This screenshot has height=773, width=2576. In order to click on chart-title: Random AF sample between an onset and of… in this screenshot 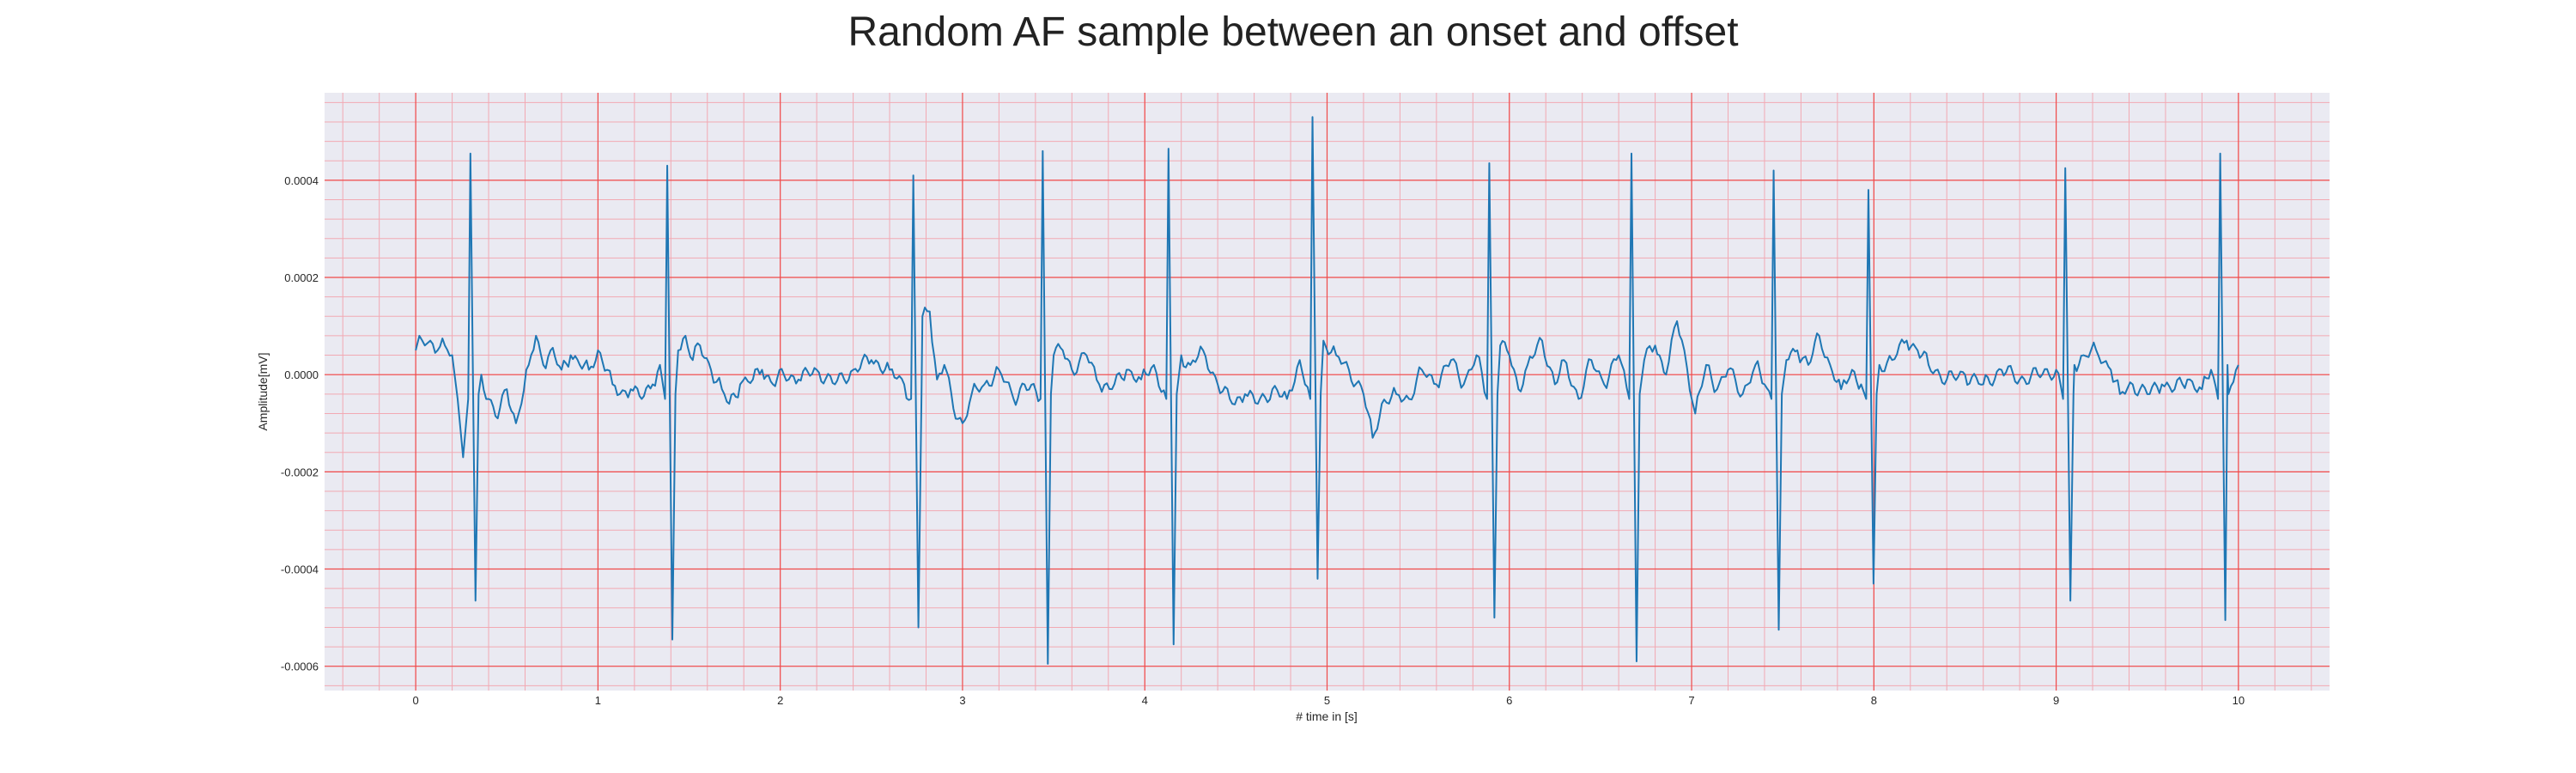, I will do `click(1293, 32)`.